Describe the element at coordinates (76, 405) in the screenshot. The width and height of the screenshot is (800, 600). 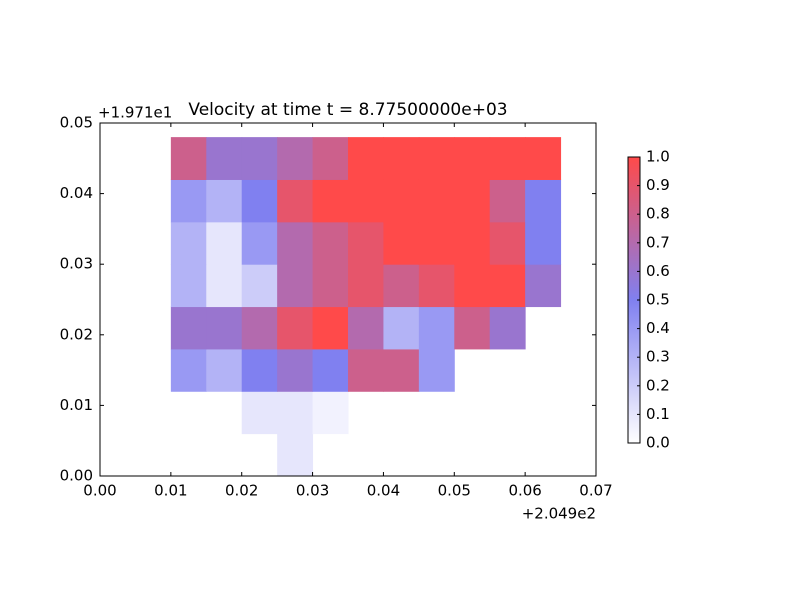
I see `y-tick-label: 0.01` at that location.